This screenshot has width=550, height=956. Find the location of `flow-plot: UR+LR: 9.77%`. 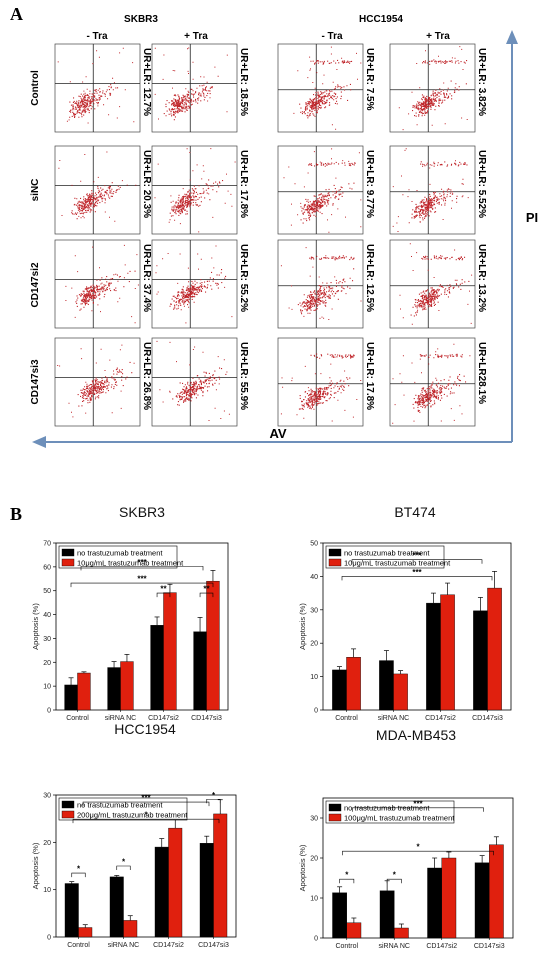

flow-plot: UR+LR: 9.77% is located at coordinates (326, 190).